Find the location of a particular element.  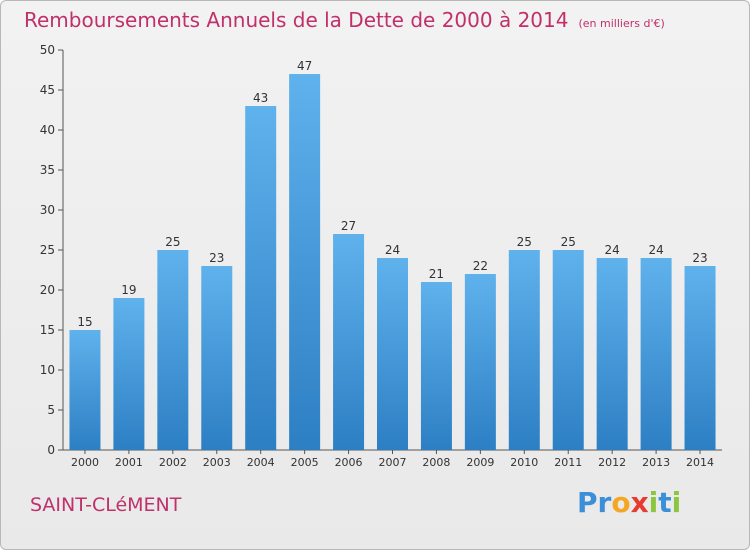

bar-2004 is located at coordinates (261, 278).